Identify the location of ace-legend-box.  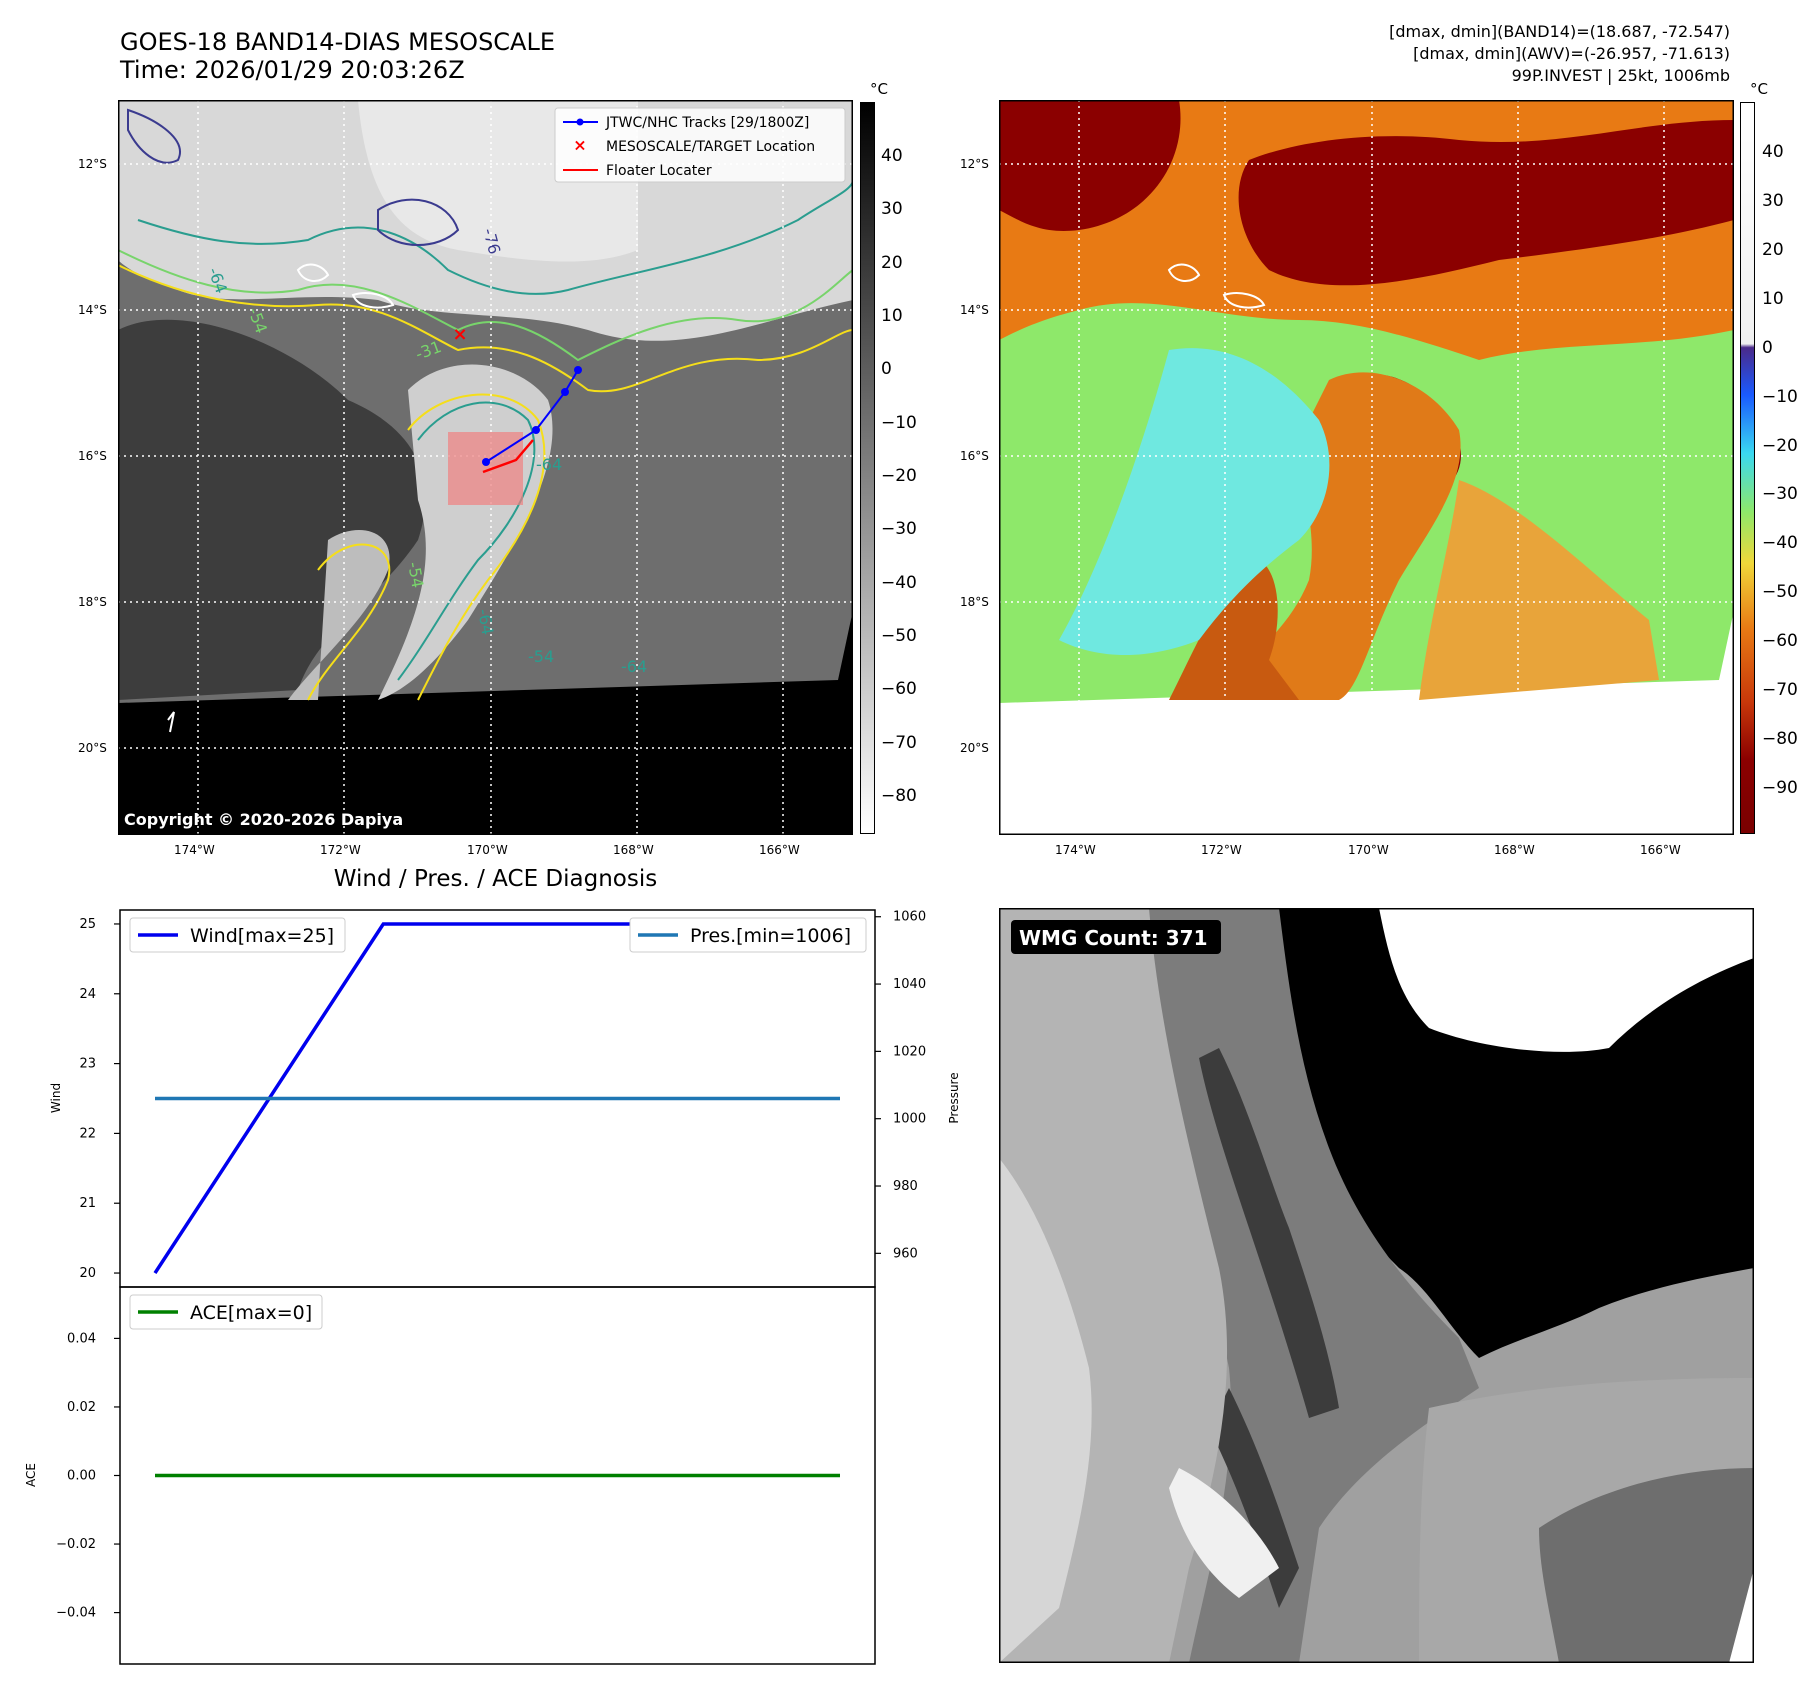
(226, 1312).